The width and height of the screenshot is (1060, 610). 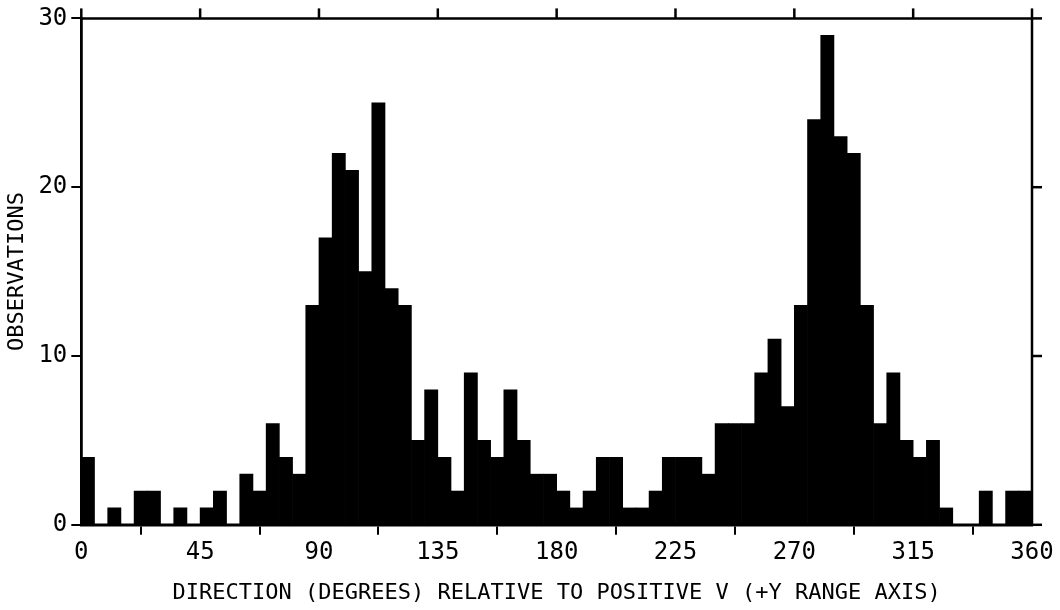 I want to click on x-tick-label: 90, so click(x=319, y=551).